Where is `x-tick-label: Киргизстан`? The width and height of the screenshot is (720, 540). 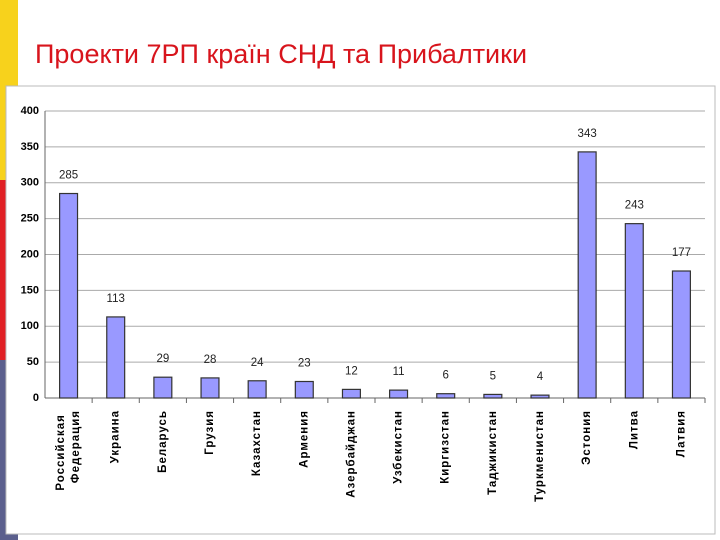 x-tick-label: Киргизстан is located at coordinates (446, 447).